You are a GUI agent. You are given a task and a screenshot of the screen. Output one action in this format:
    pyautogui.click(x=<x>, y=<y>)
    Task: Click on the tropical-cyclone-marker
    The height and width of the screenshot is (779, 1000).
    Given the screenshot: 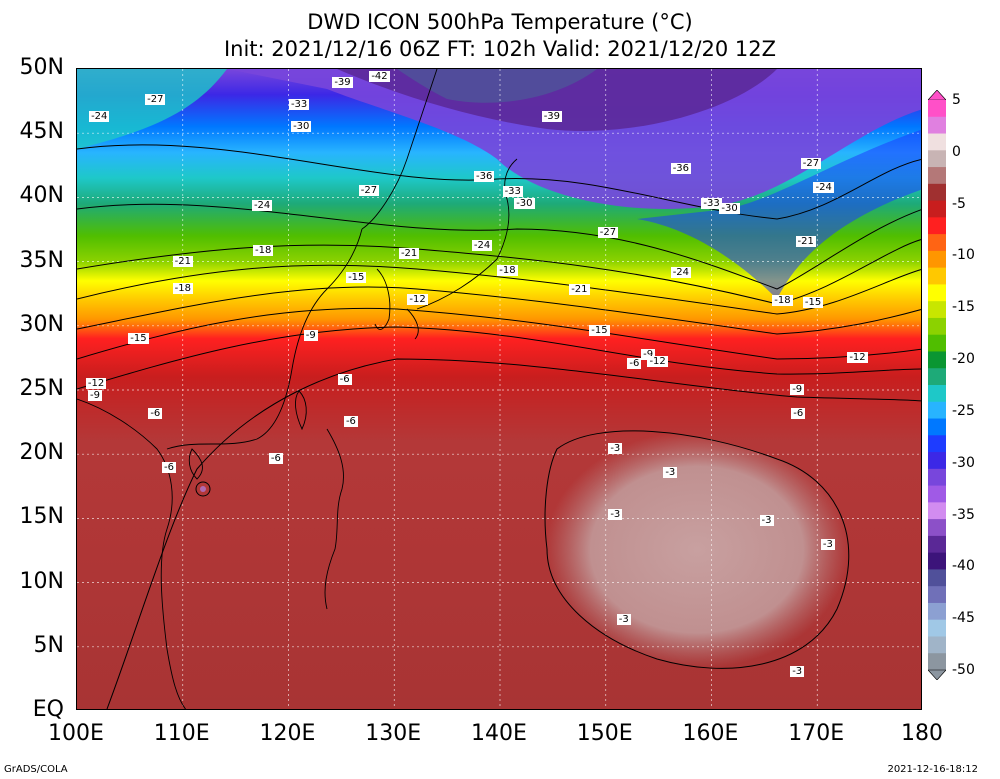 What is the action you would take?
    pyautogui.click(x=203, y=489)
    